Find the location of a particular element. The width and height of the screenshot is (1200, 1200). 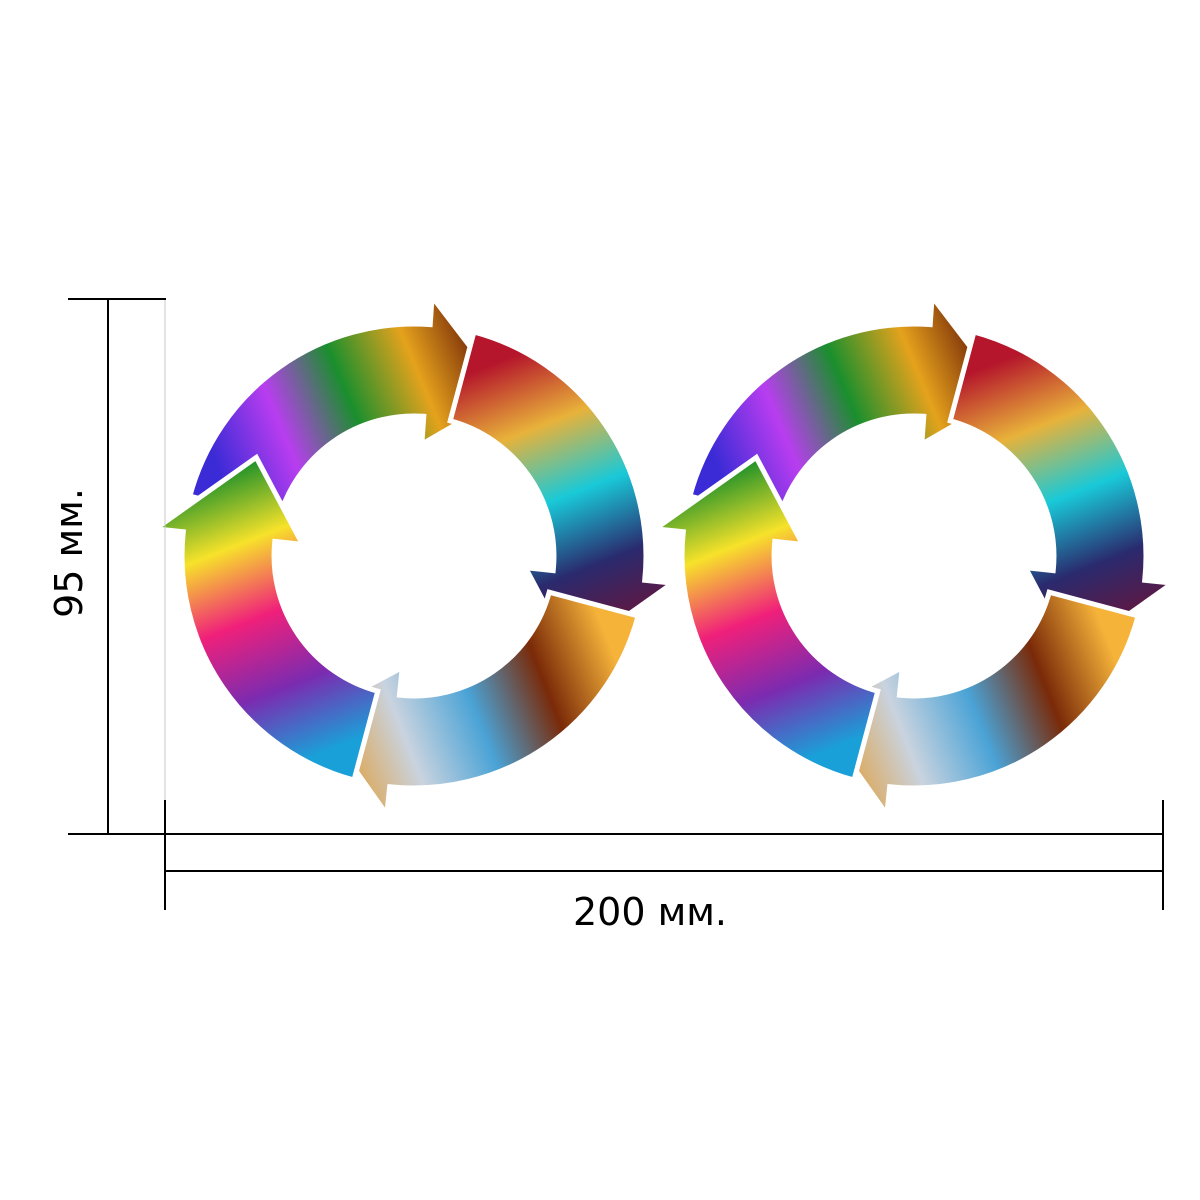

right-ring-arrow-bottom is located at coordinates (976, 705).